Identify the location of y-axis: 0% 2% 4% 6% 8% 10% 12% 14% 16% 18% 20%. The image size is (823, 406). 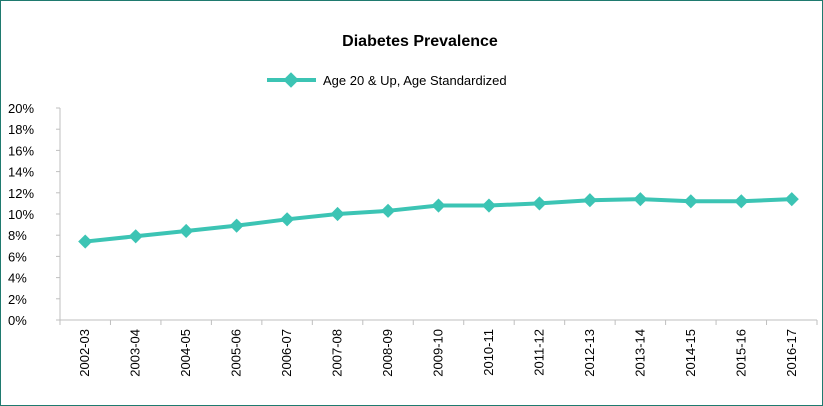
(34, 214).